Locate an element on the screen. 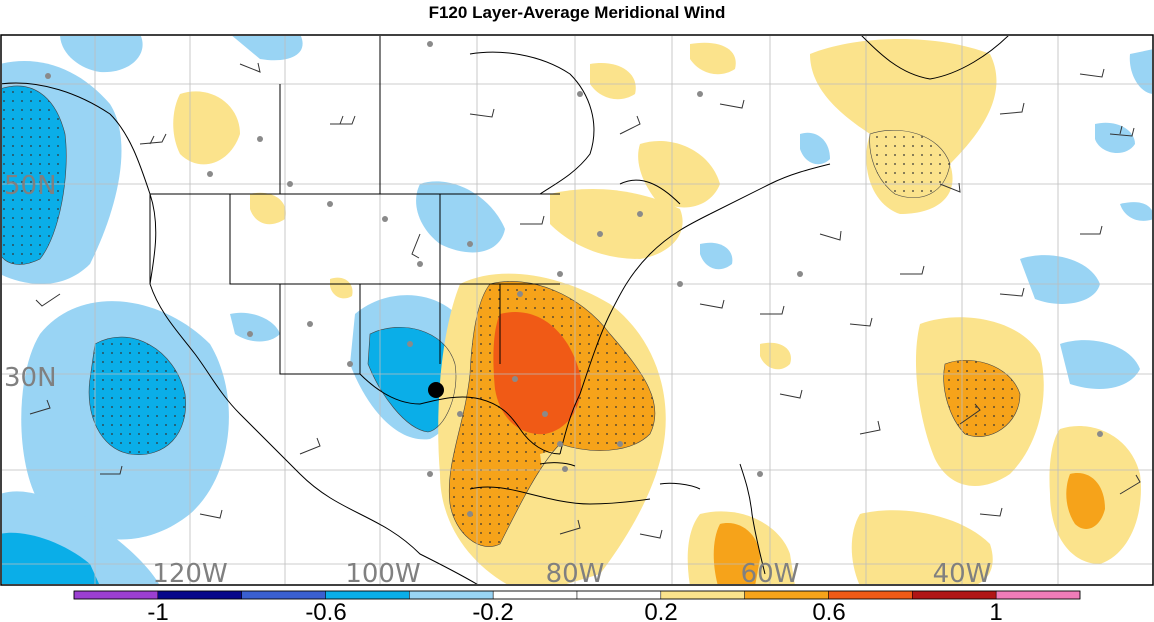 Image resolution: width=1154 pixels, height=622 pixels. colorbar-tick-minus-0-6: -0.6 is located at coordinates (325, 610).